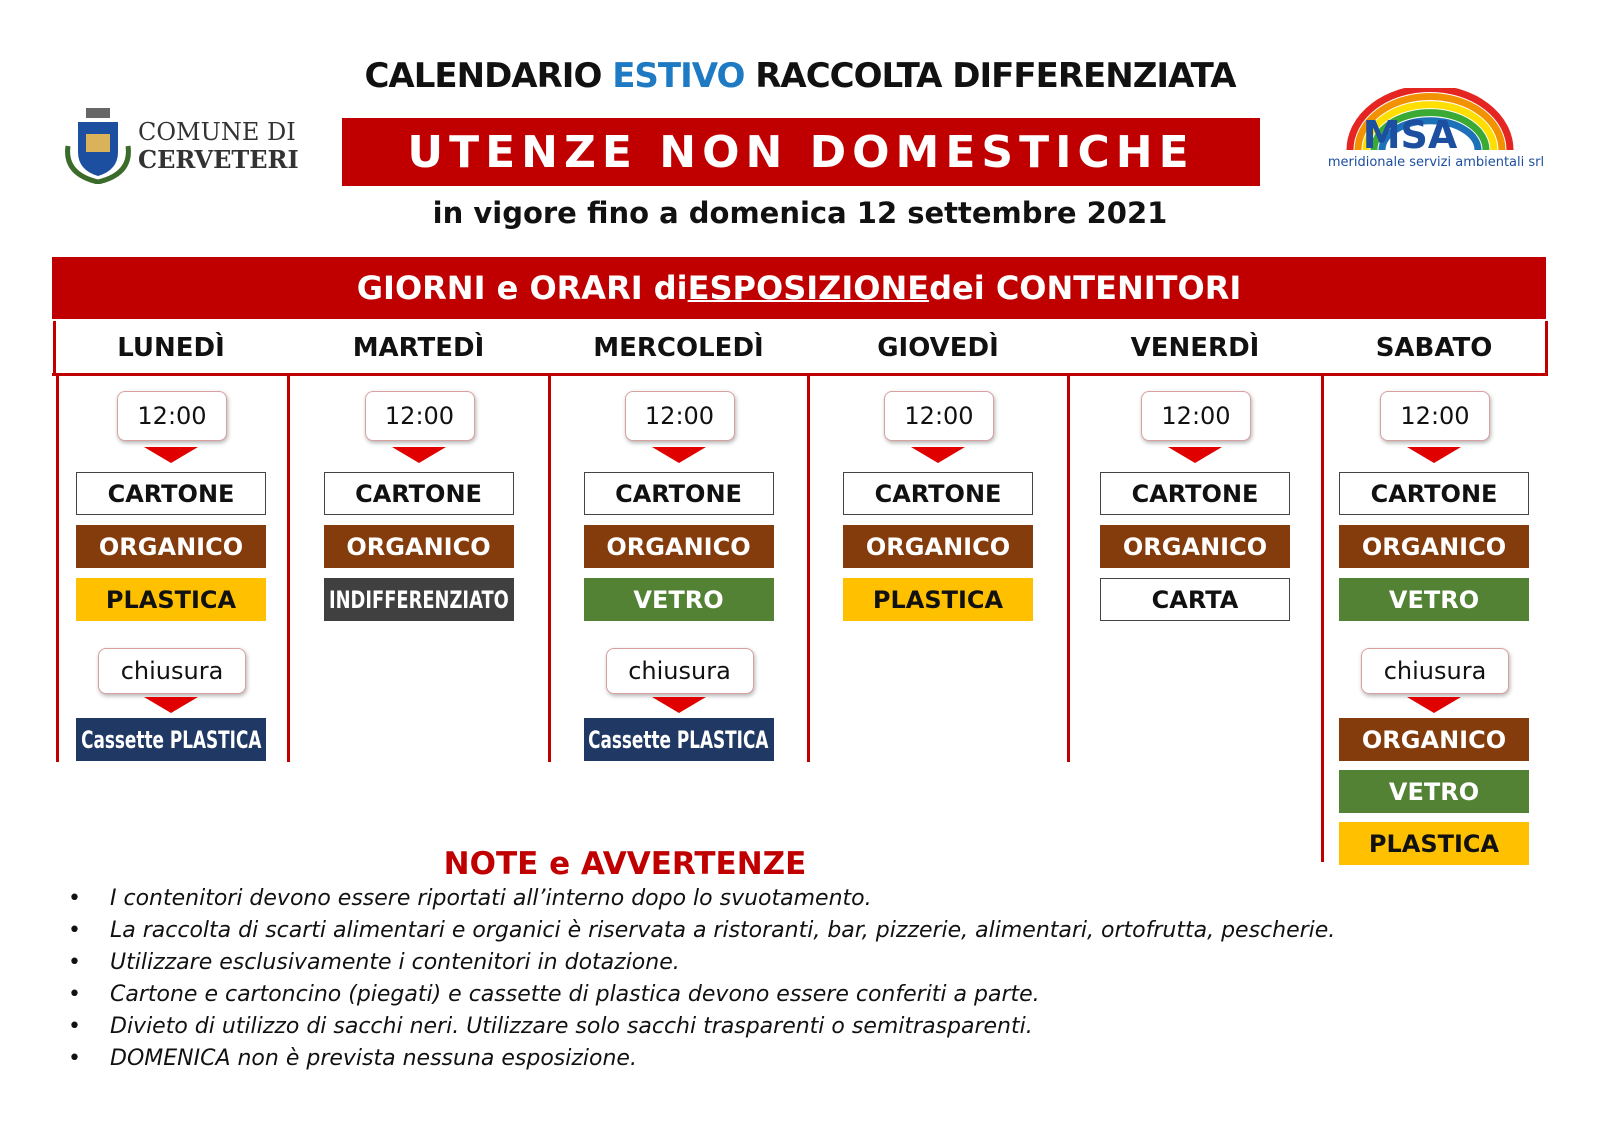 This screenshot has width=1600, height=1131. What do you see at coordinates (678, 348) in the screenshot?
I see `day-name: MERCOLEDÌ` at bounding box center [678, 348].